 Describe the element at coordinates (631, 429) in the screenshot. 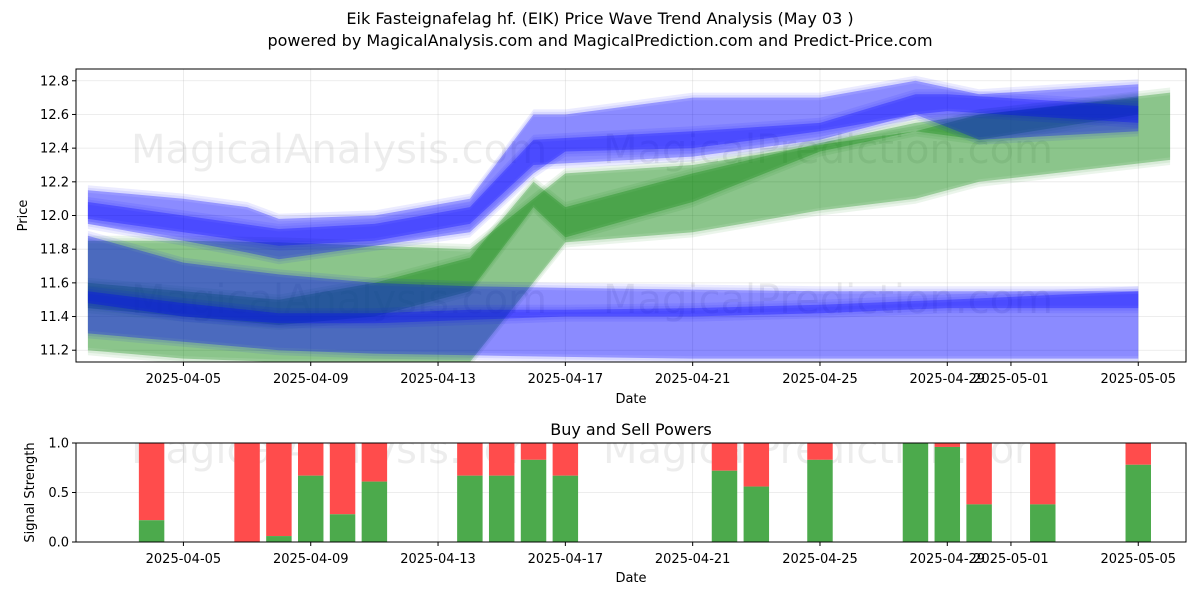

I see `bar-chart-title: Buy and Sell Powers` at that location.